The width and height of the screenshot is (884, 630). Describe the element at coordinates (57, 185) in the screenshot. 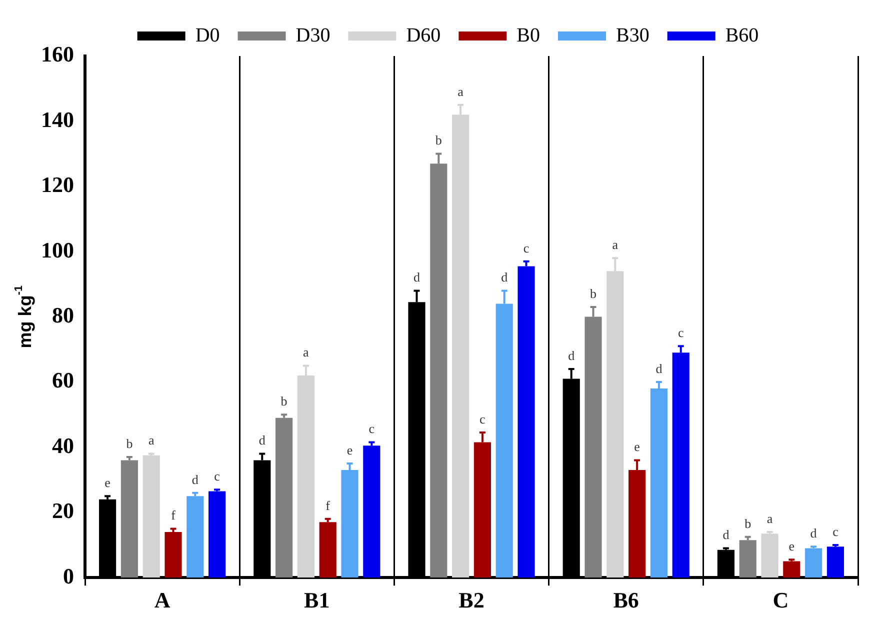

I see `y-tick-label: 120` at that location.